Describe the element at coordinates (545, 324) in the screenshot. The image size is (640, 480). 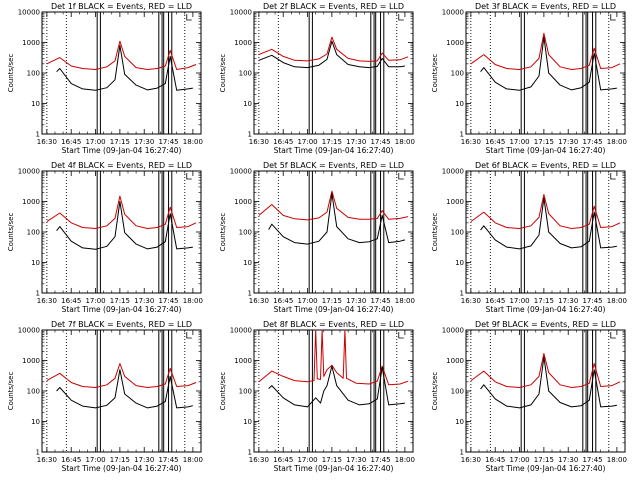
I see `panel-title: Det 9f BLACK = Events, RED = LLD` at that location.